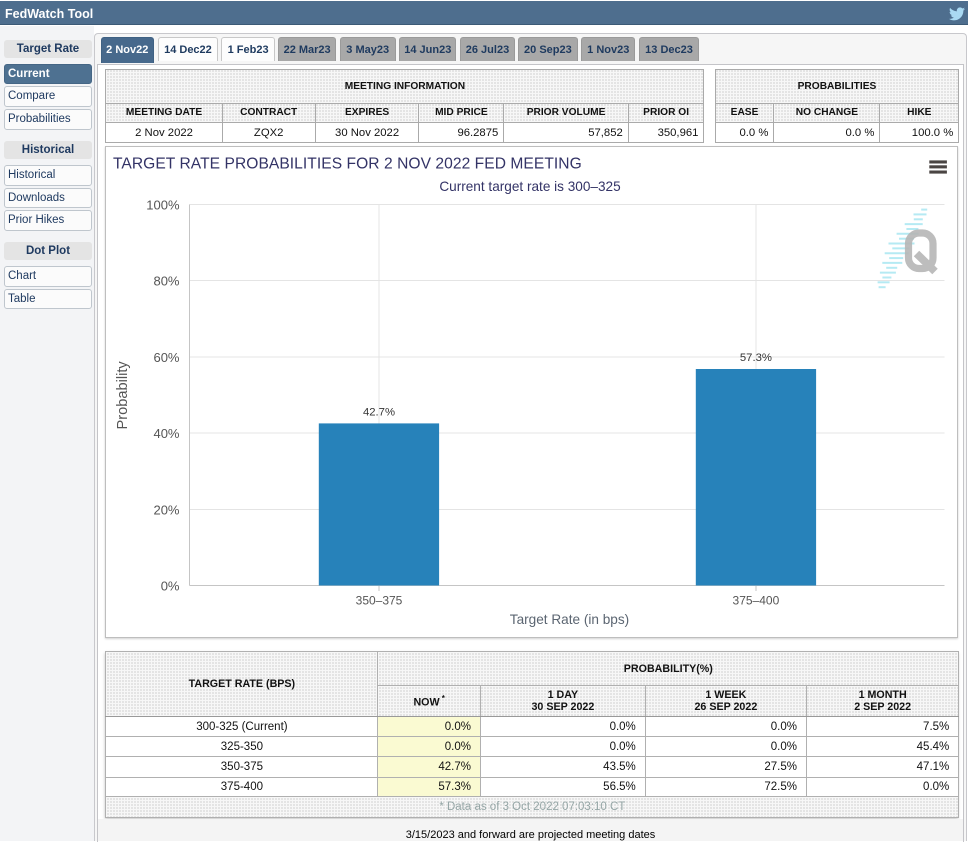 Image resolution: width=968 pixels, height=842 pixels. I want to click on svg-text: 80%, so click(166, 281).